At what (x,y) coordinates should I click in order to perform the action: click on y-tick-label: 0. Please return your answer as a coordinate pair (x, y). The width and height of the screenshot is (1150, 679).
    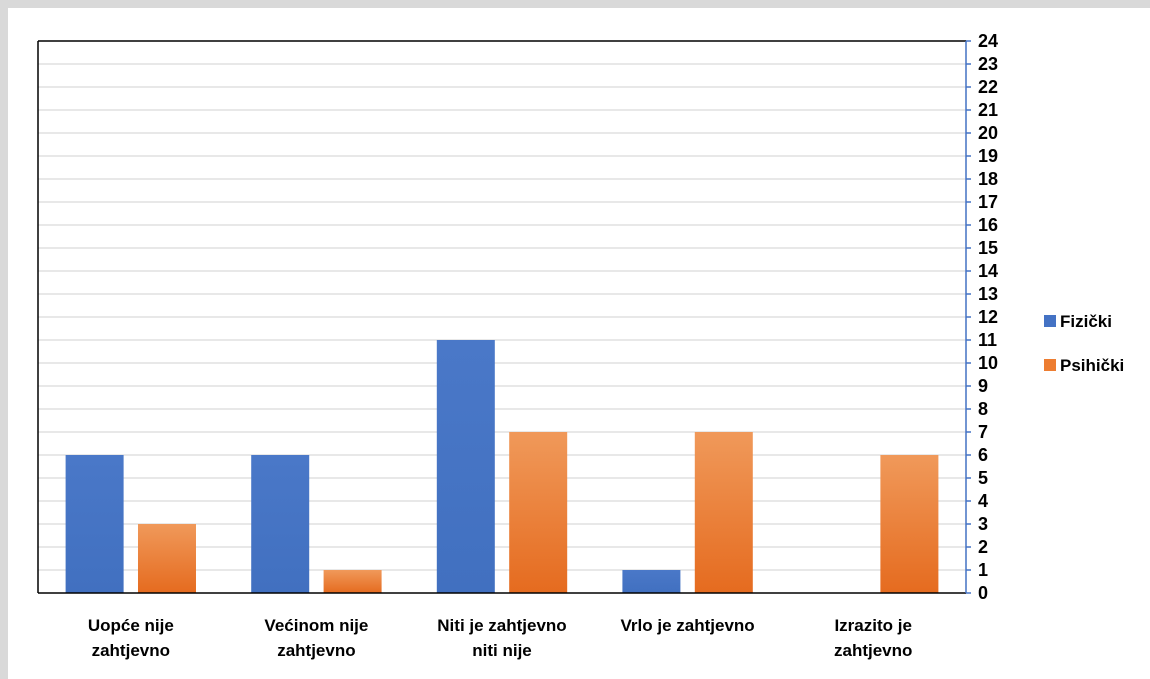
    Looking at the image, I should click on (983, 593).